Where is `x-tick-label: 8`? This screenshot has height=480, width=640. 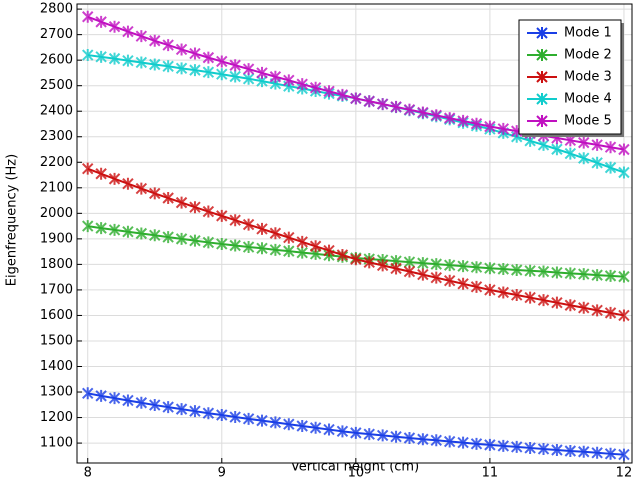 x-tick-label: 8 is located at coordinates (88, 473).